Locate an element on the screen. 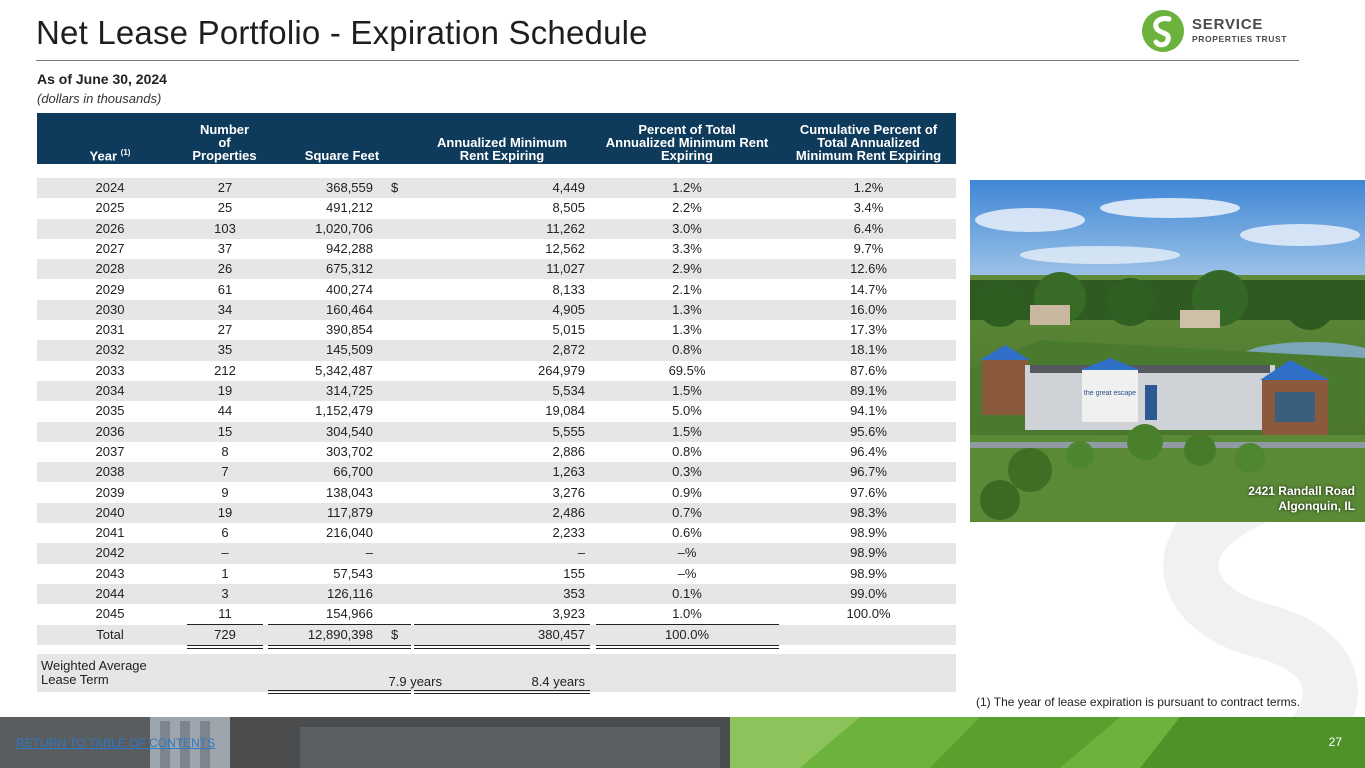 This screenshot has height=768, width=1365. row-square-feet: 57,543 is located at coordinates (353, 573).